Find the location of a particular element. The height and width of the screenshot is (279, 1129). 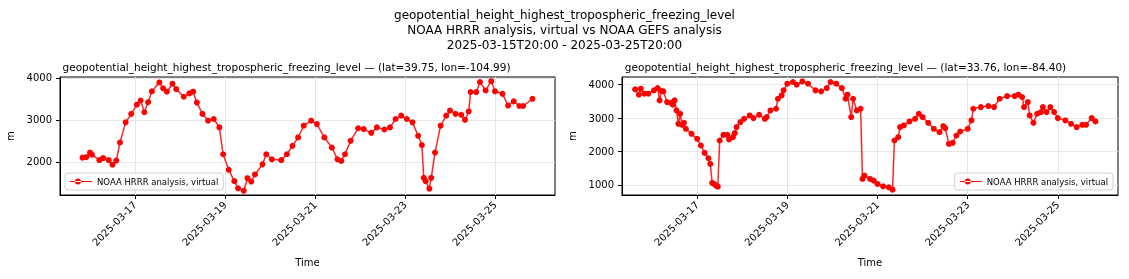

y-tick-label: 1000 is located at coordinates (601, 185).